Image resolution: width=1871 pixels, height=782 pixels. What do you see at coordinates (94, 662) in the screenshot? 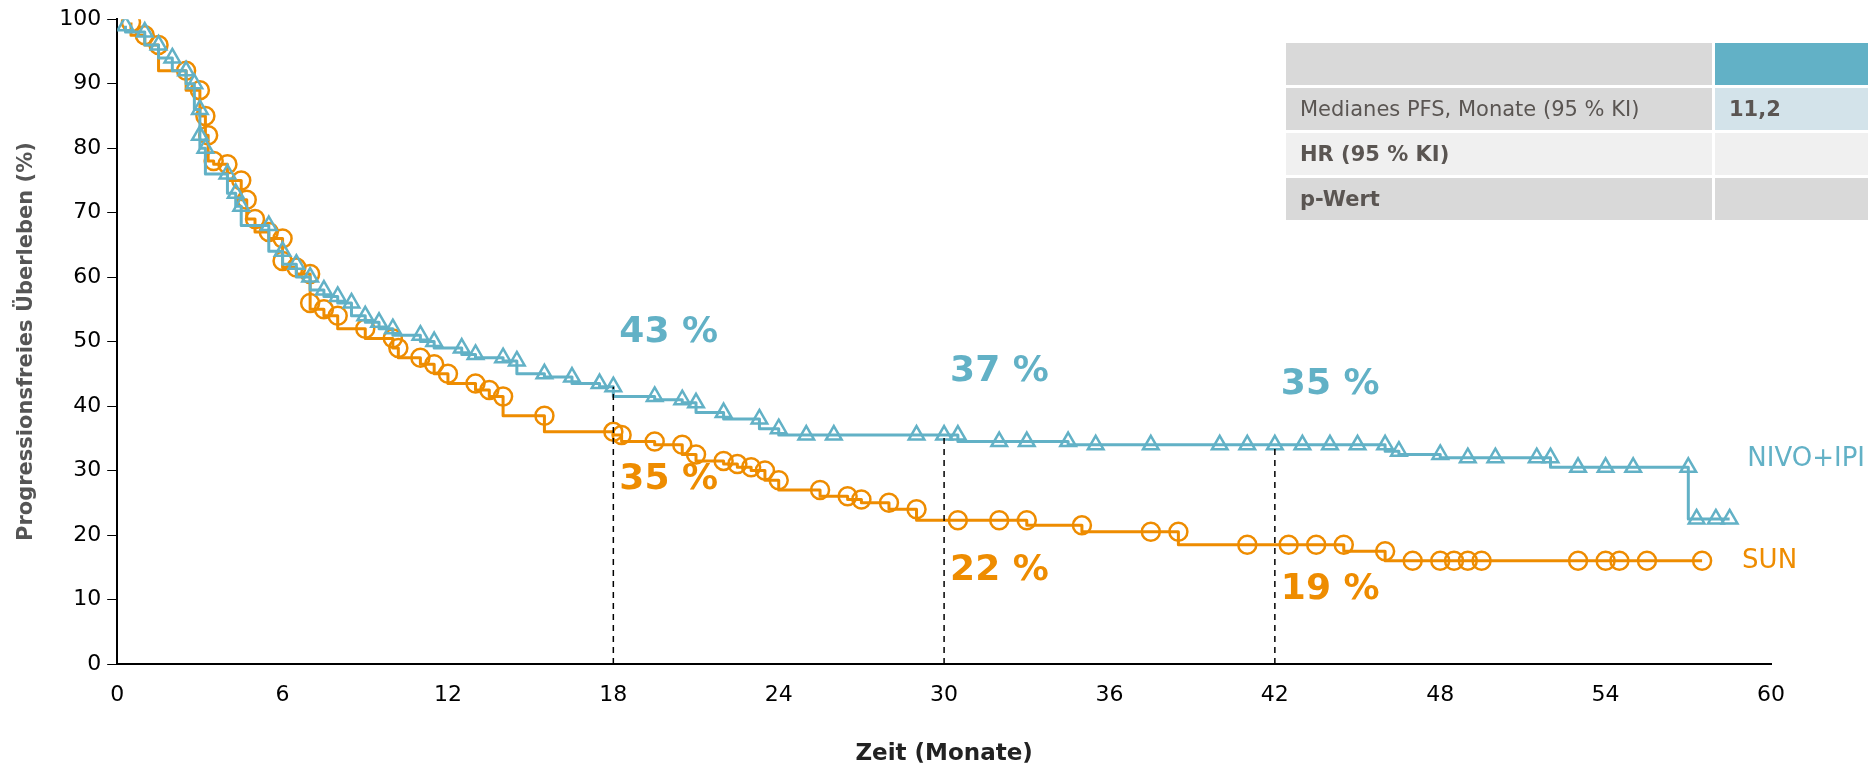
I see `y-tick-label: 0` at bounding box center [94, 662].